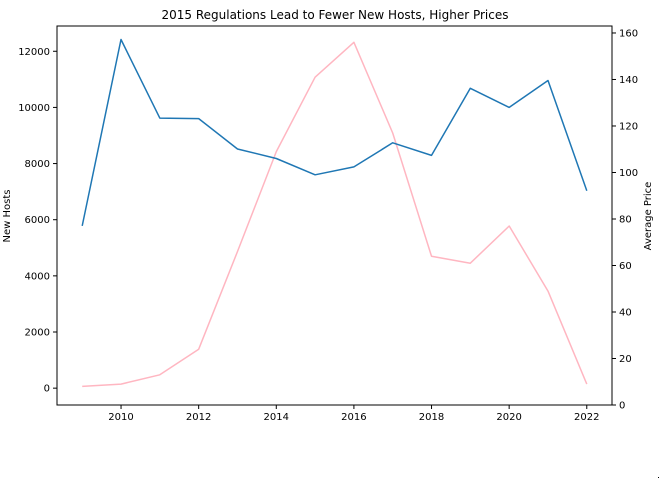  Describe the element at coordinates (586, 417) in the screenshot. I see `x-tick-label: 2022` at that location.